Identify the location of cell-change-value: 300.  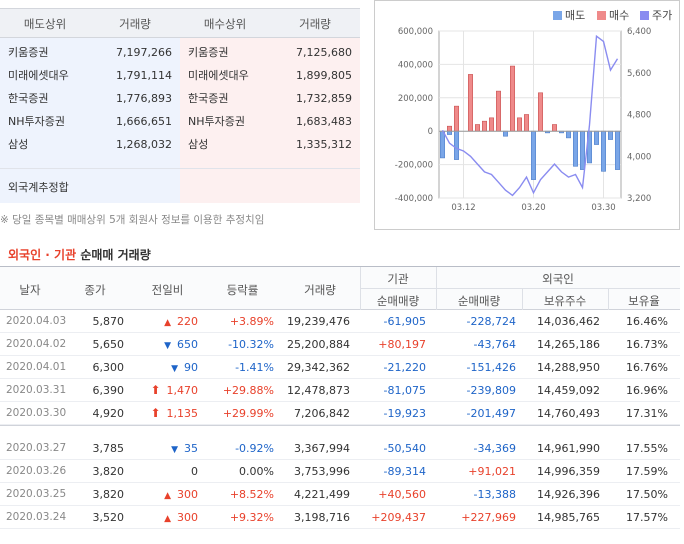
(187, 517).